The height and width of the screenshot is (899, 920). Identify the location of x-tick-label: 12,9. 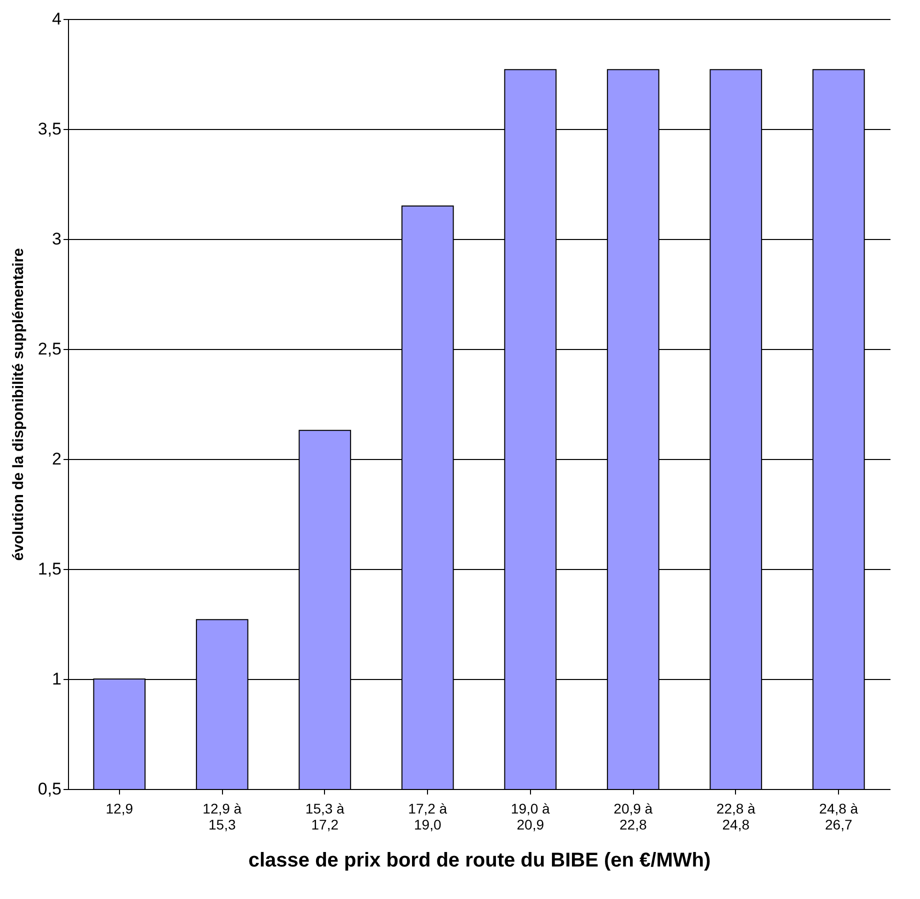
(120, 808).